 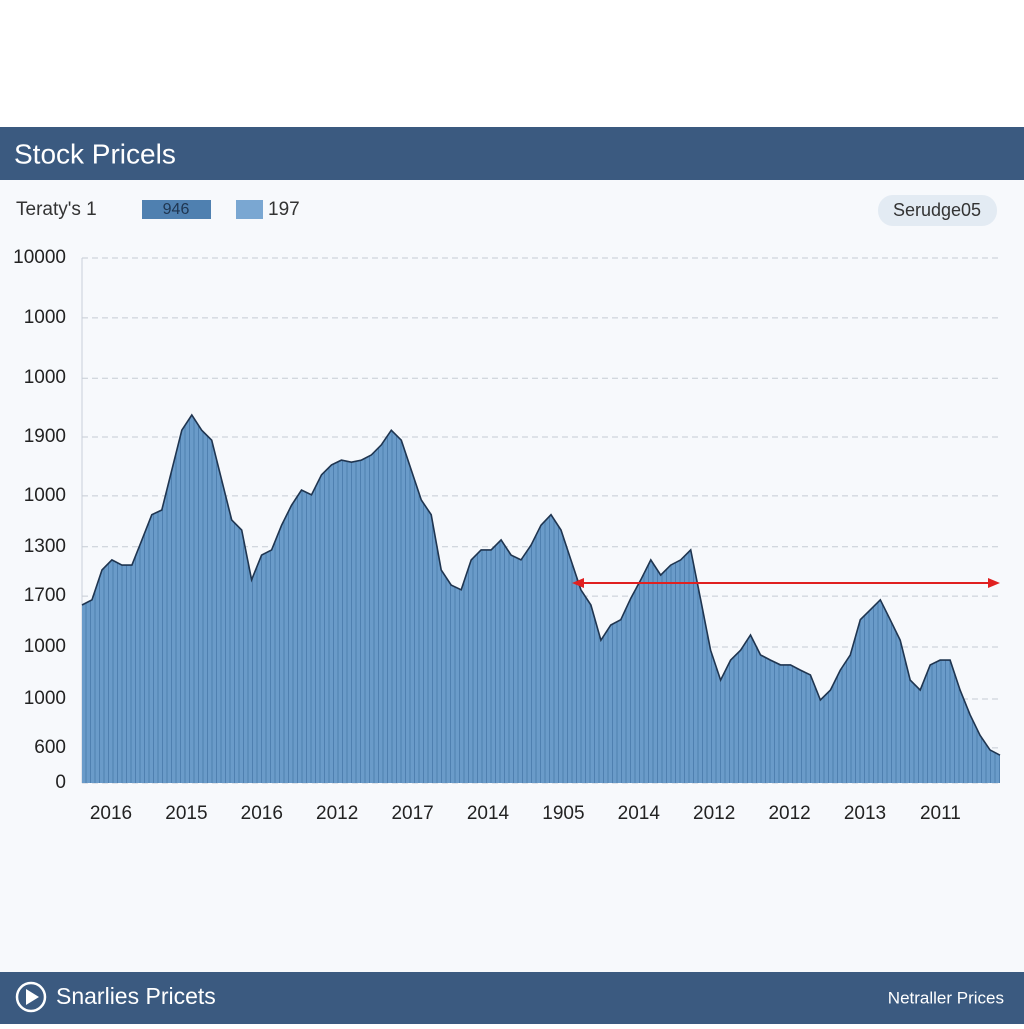 I want to click on y-tick-label: 1900, so click(x=45, y=436).